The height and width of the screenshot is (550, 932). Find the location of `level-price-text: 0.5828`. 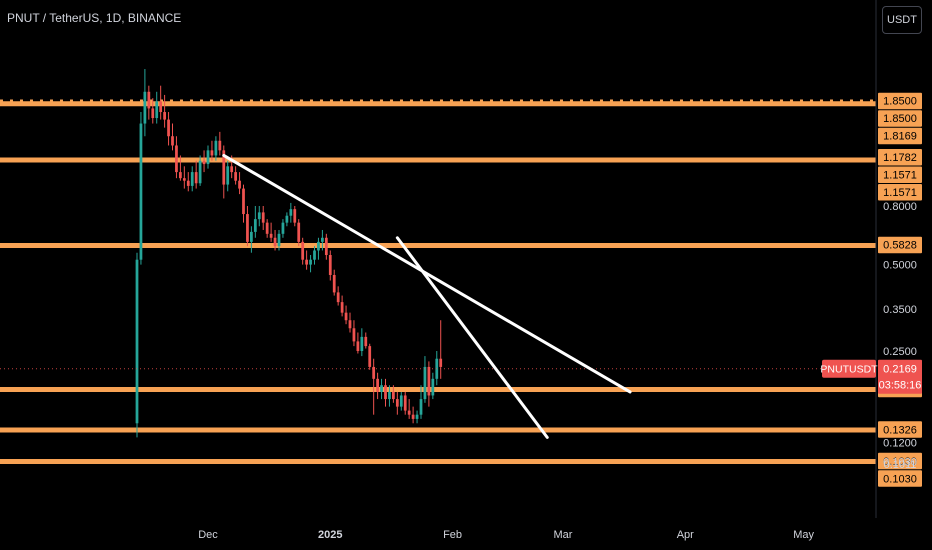

level-price-text: 0.5828 is located at coordinates (900, 246).